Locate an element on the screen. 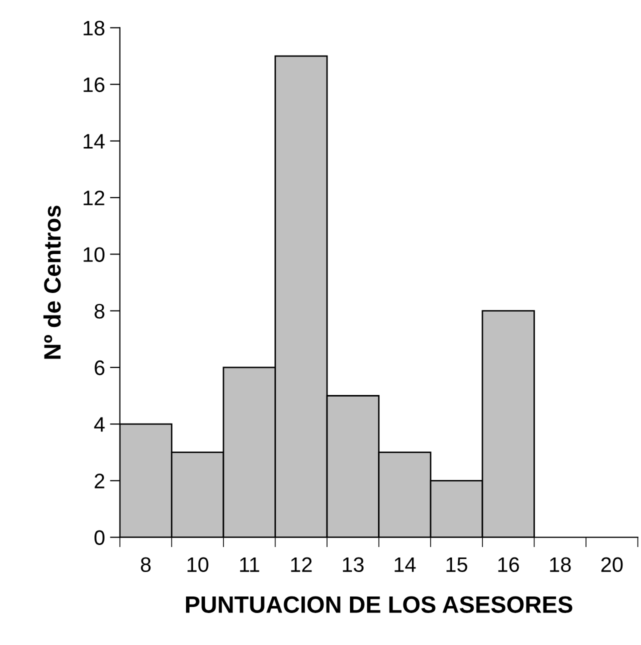 This screenshot has height=645, width=641. y-tick-label: 6 is located at coordinates (99, 368).